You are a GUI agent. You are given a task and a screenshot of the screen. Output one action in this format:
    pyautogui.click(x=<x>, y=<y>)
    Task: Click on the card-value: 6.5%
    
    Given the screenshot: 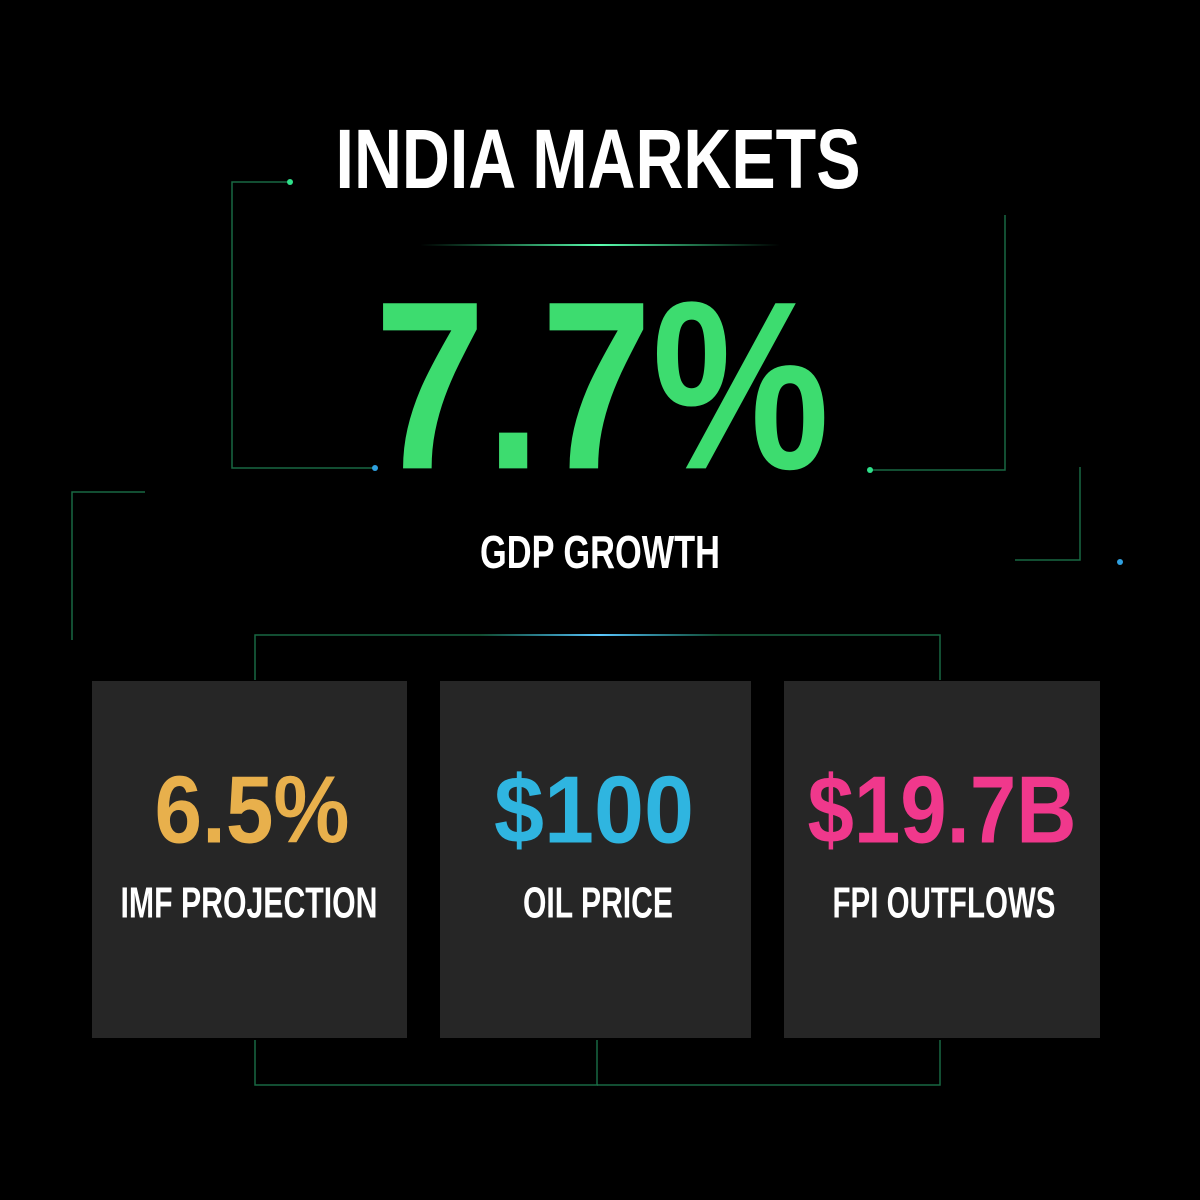 What is the action you would take?
    pyautogui.click(x=252, y=809)
    